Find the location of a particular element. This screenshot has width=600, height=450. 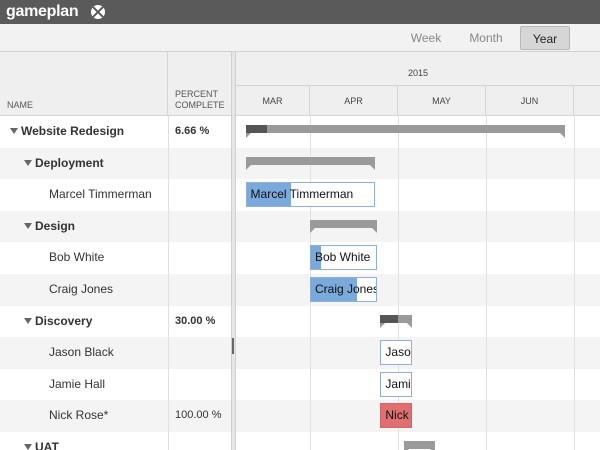

task-bar: Bob White is located at coordinates (344, 258).